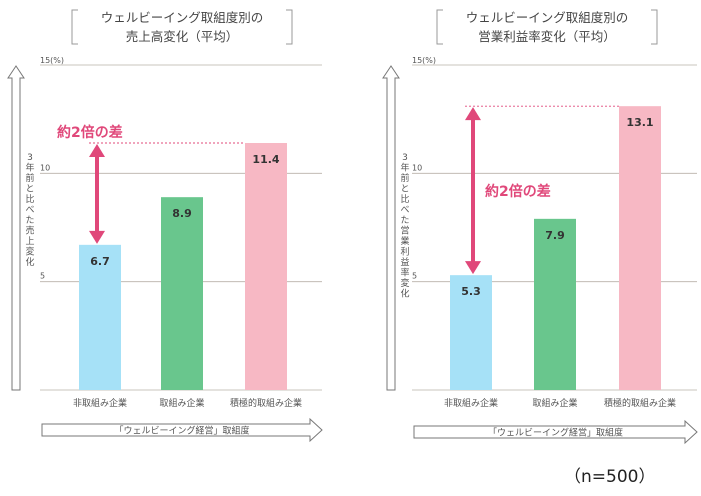  What do you see at coordinates (100, 261) in the screenshot?
I see `bar-value-label-1: 6.7` at bounding box center [100, 261].